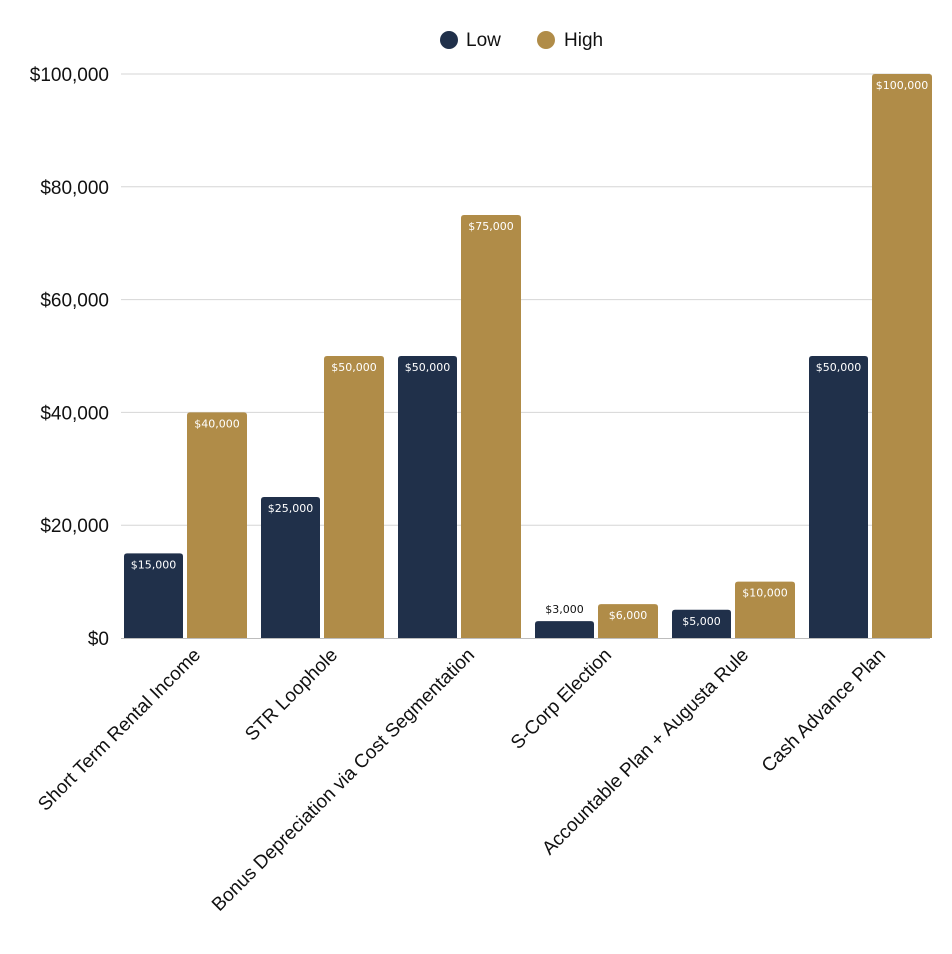  Describe the element at coordinates (491, 426) in the screenshot. I see `bar-high-bonus-depreciation-via-cost-segmentation` at that location.